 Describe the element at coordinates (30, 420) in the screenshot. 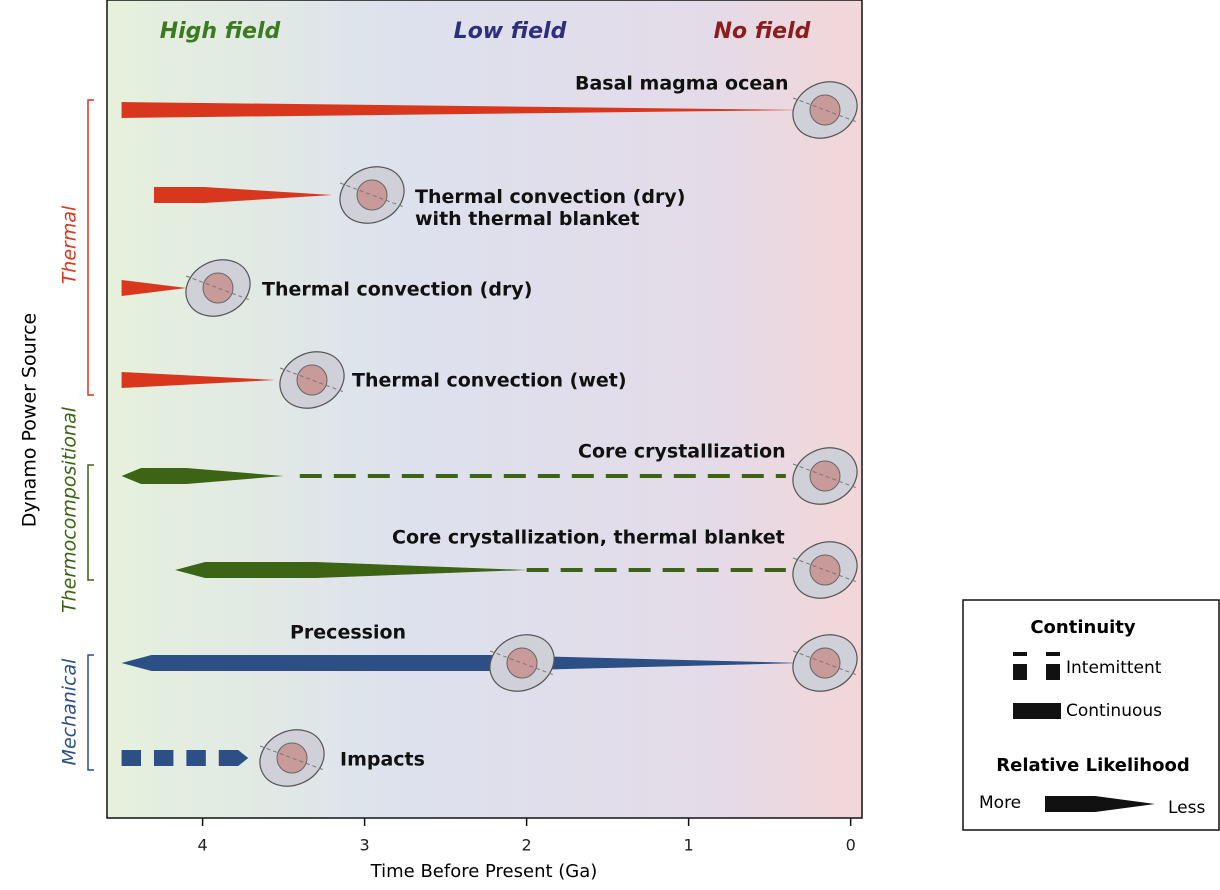

I see `y-axis-title: Dynamo Power Source` at that location.